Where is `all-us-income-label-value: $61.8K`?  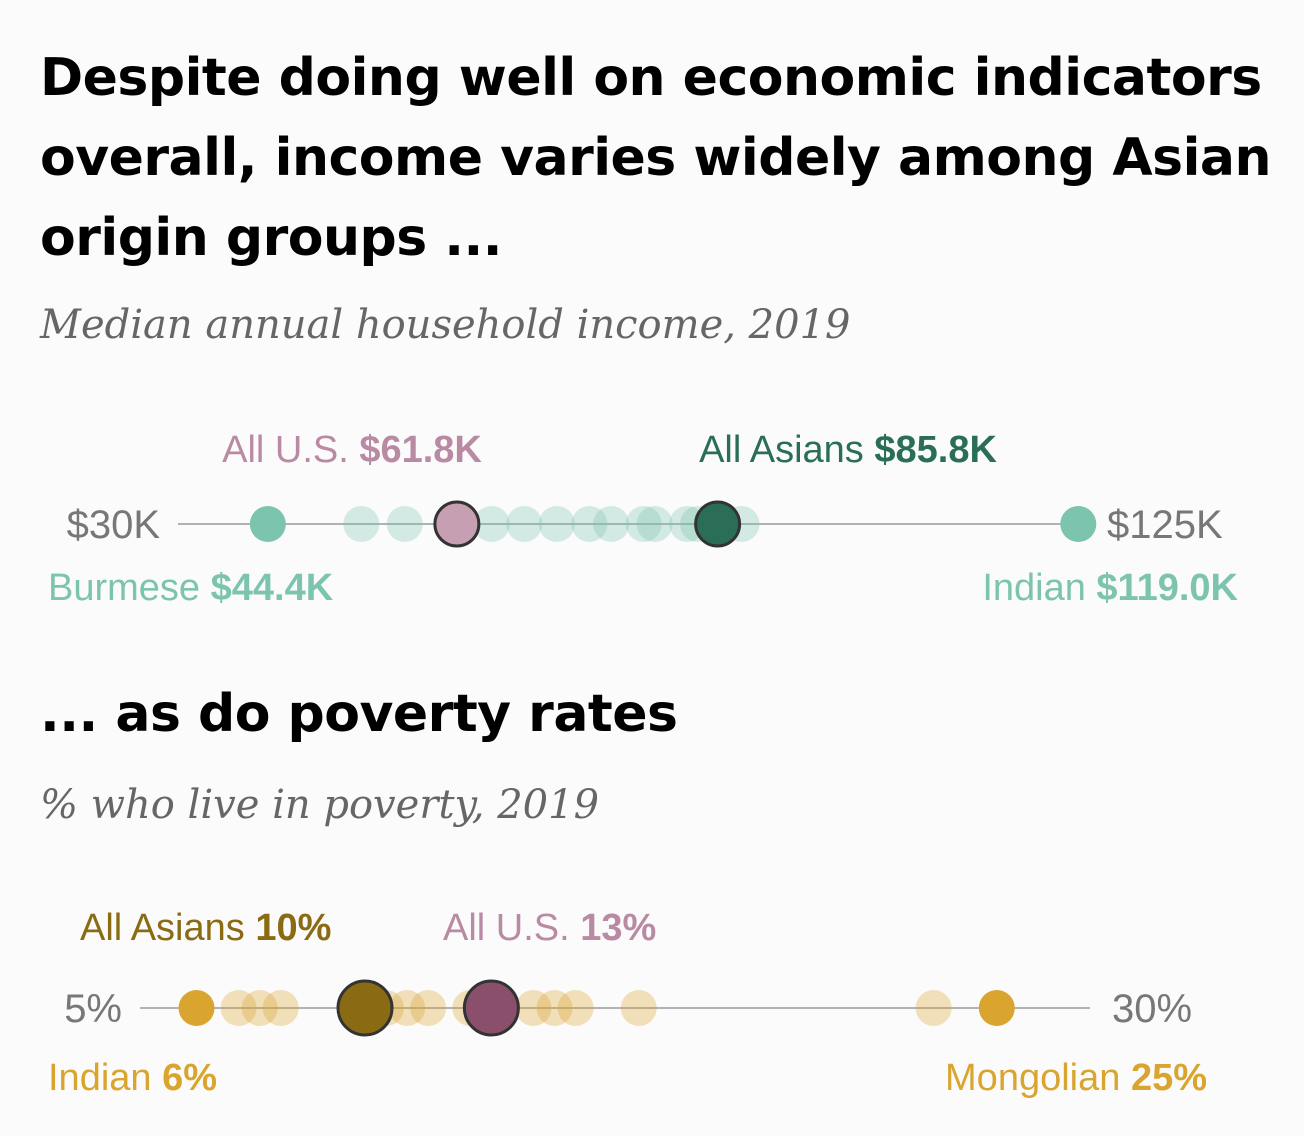
all-us-income-label-value: $61.8K is located at coordinates (420, 450).